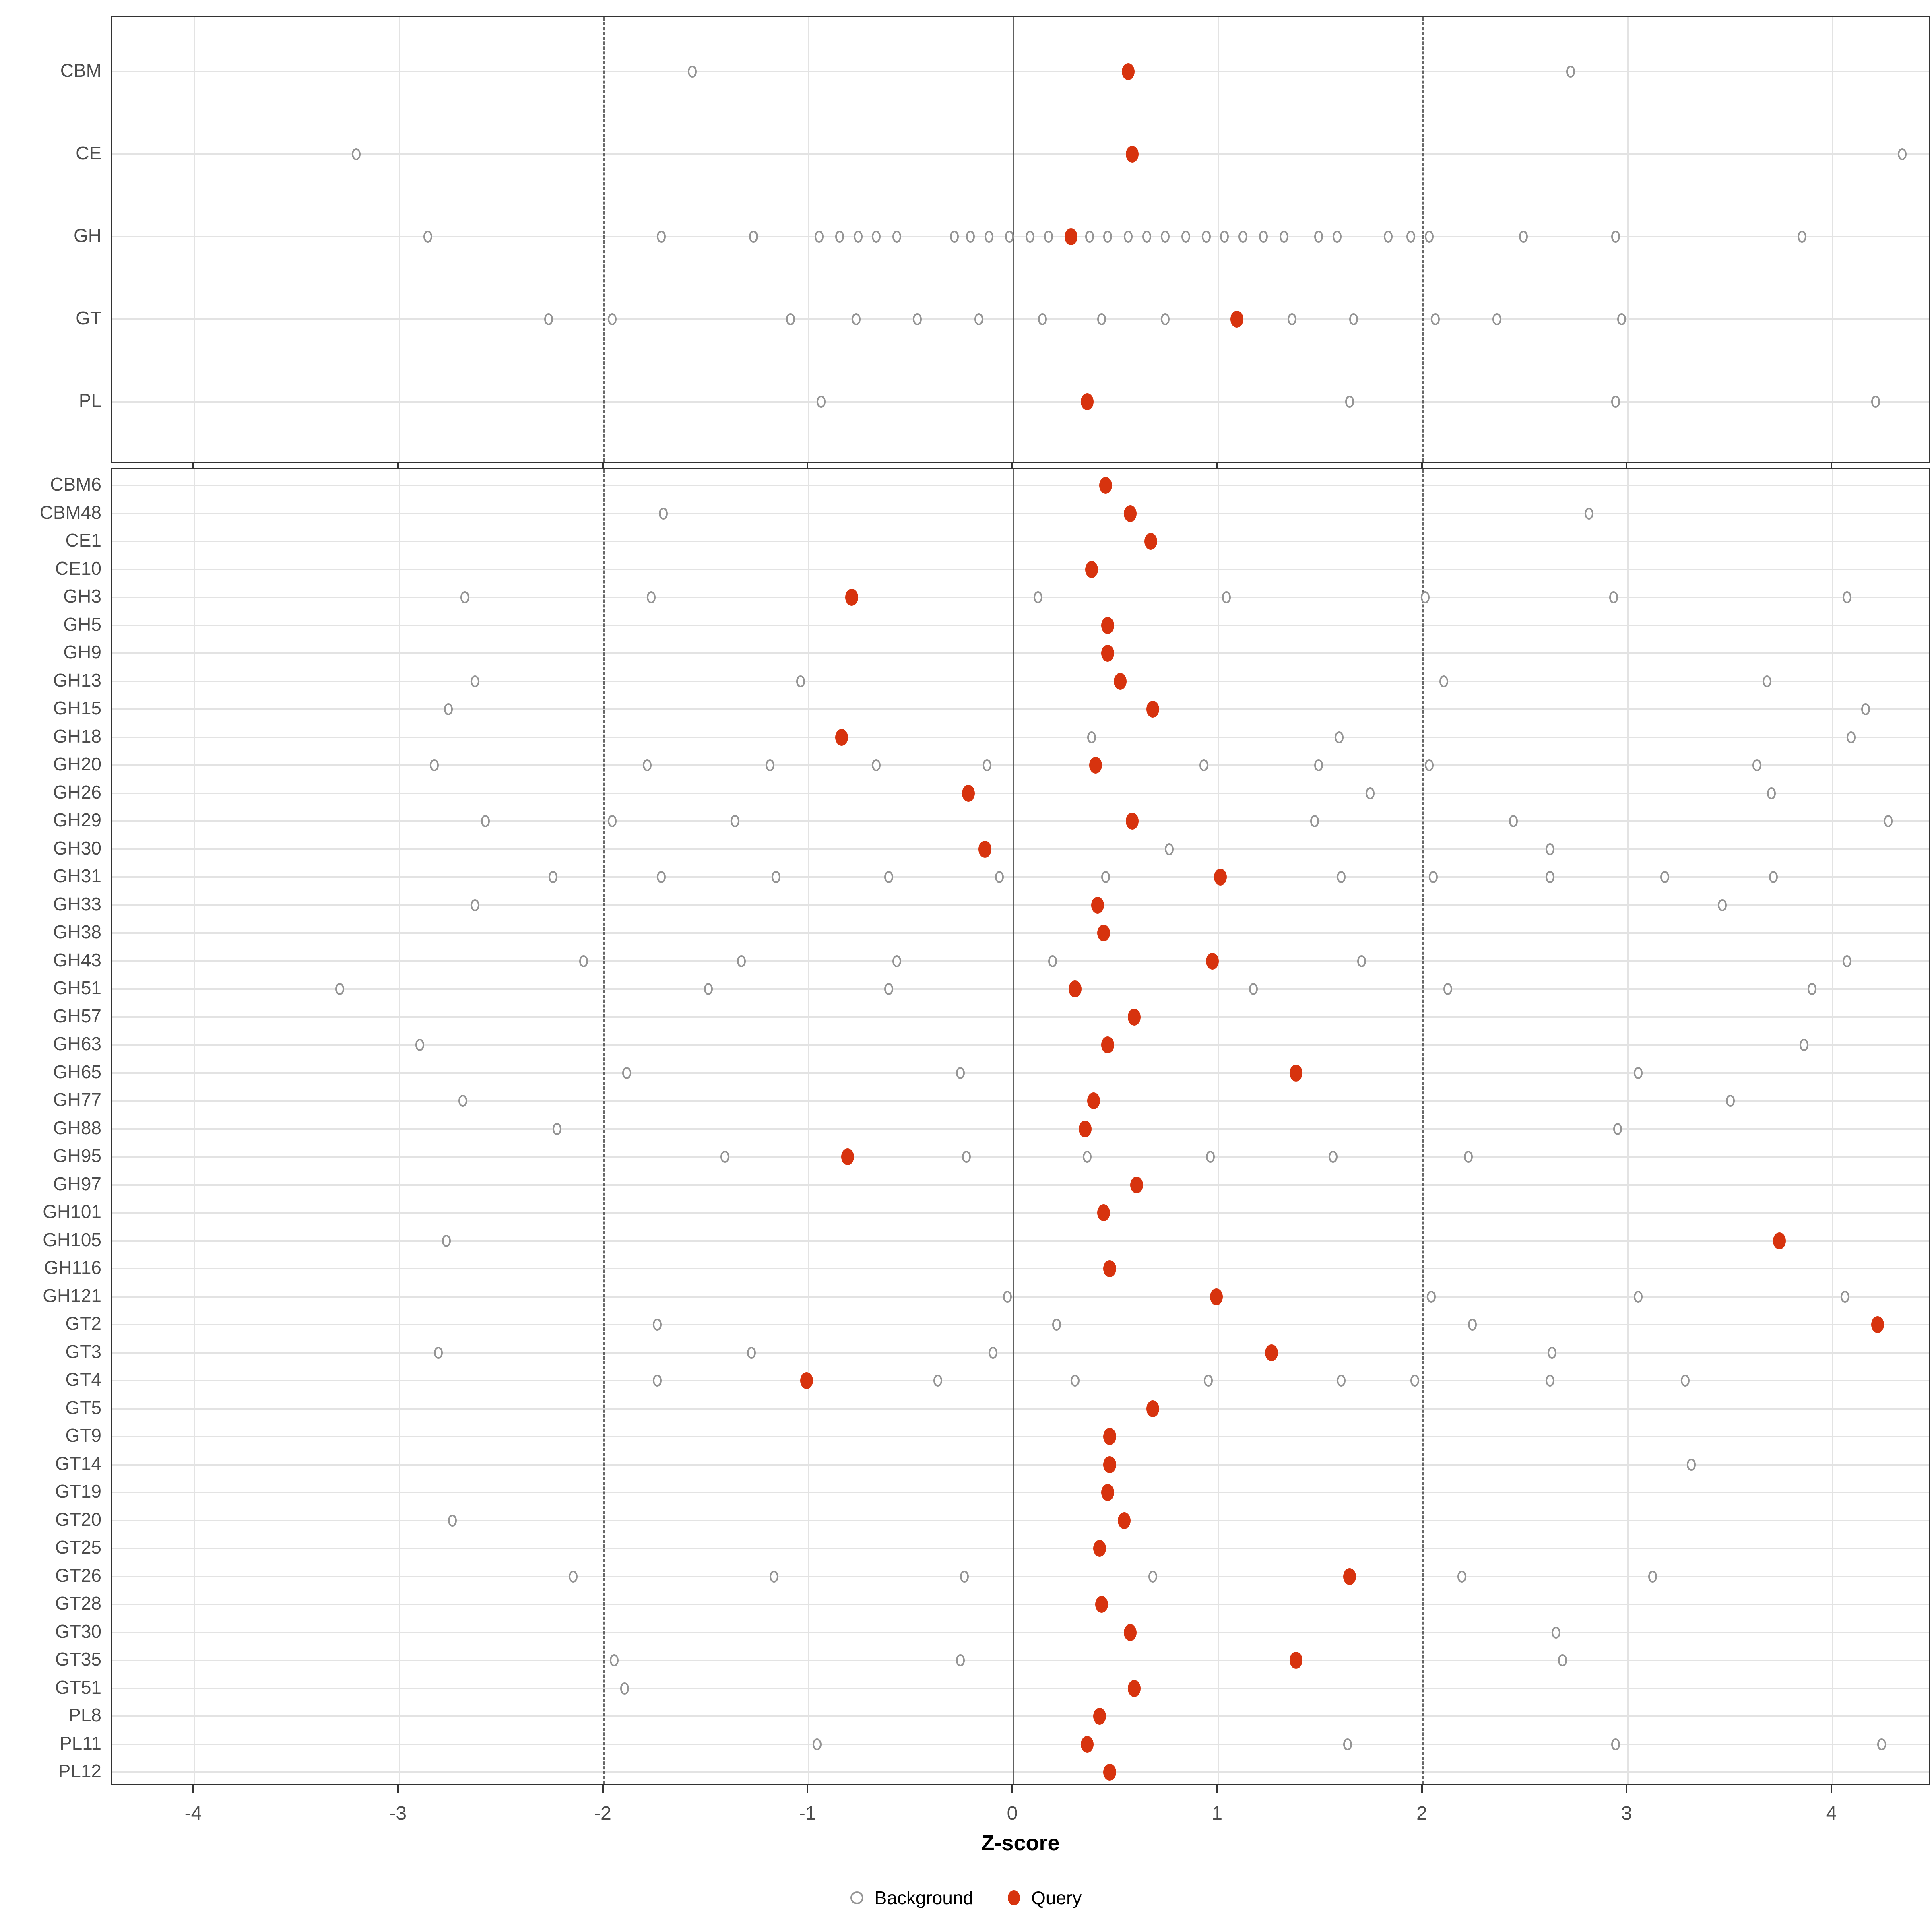 The image size is (1932, 1932). What do you see at coordinates (77, 1155) in the screenshot?
I see `row-label: GH95` at bounding box center [77, 1155].